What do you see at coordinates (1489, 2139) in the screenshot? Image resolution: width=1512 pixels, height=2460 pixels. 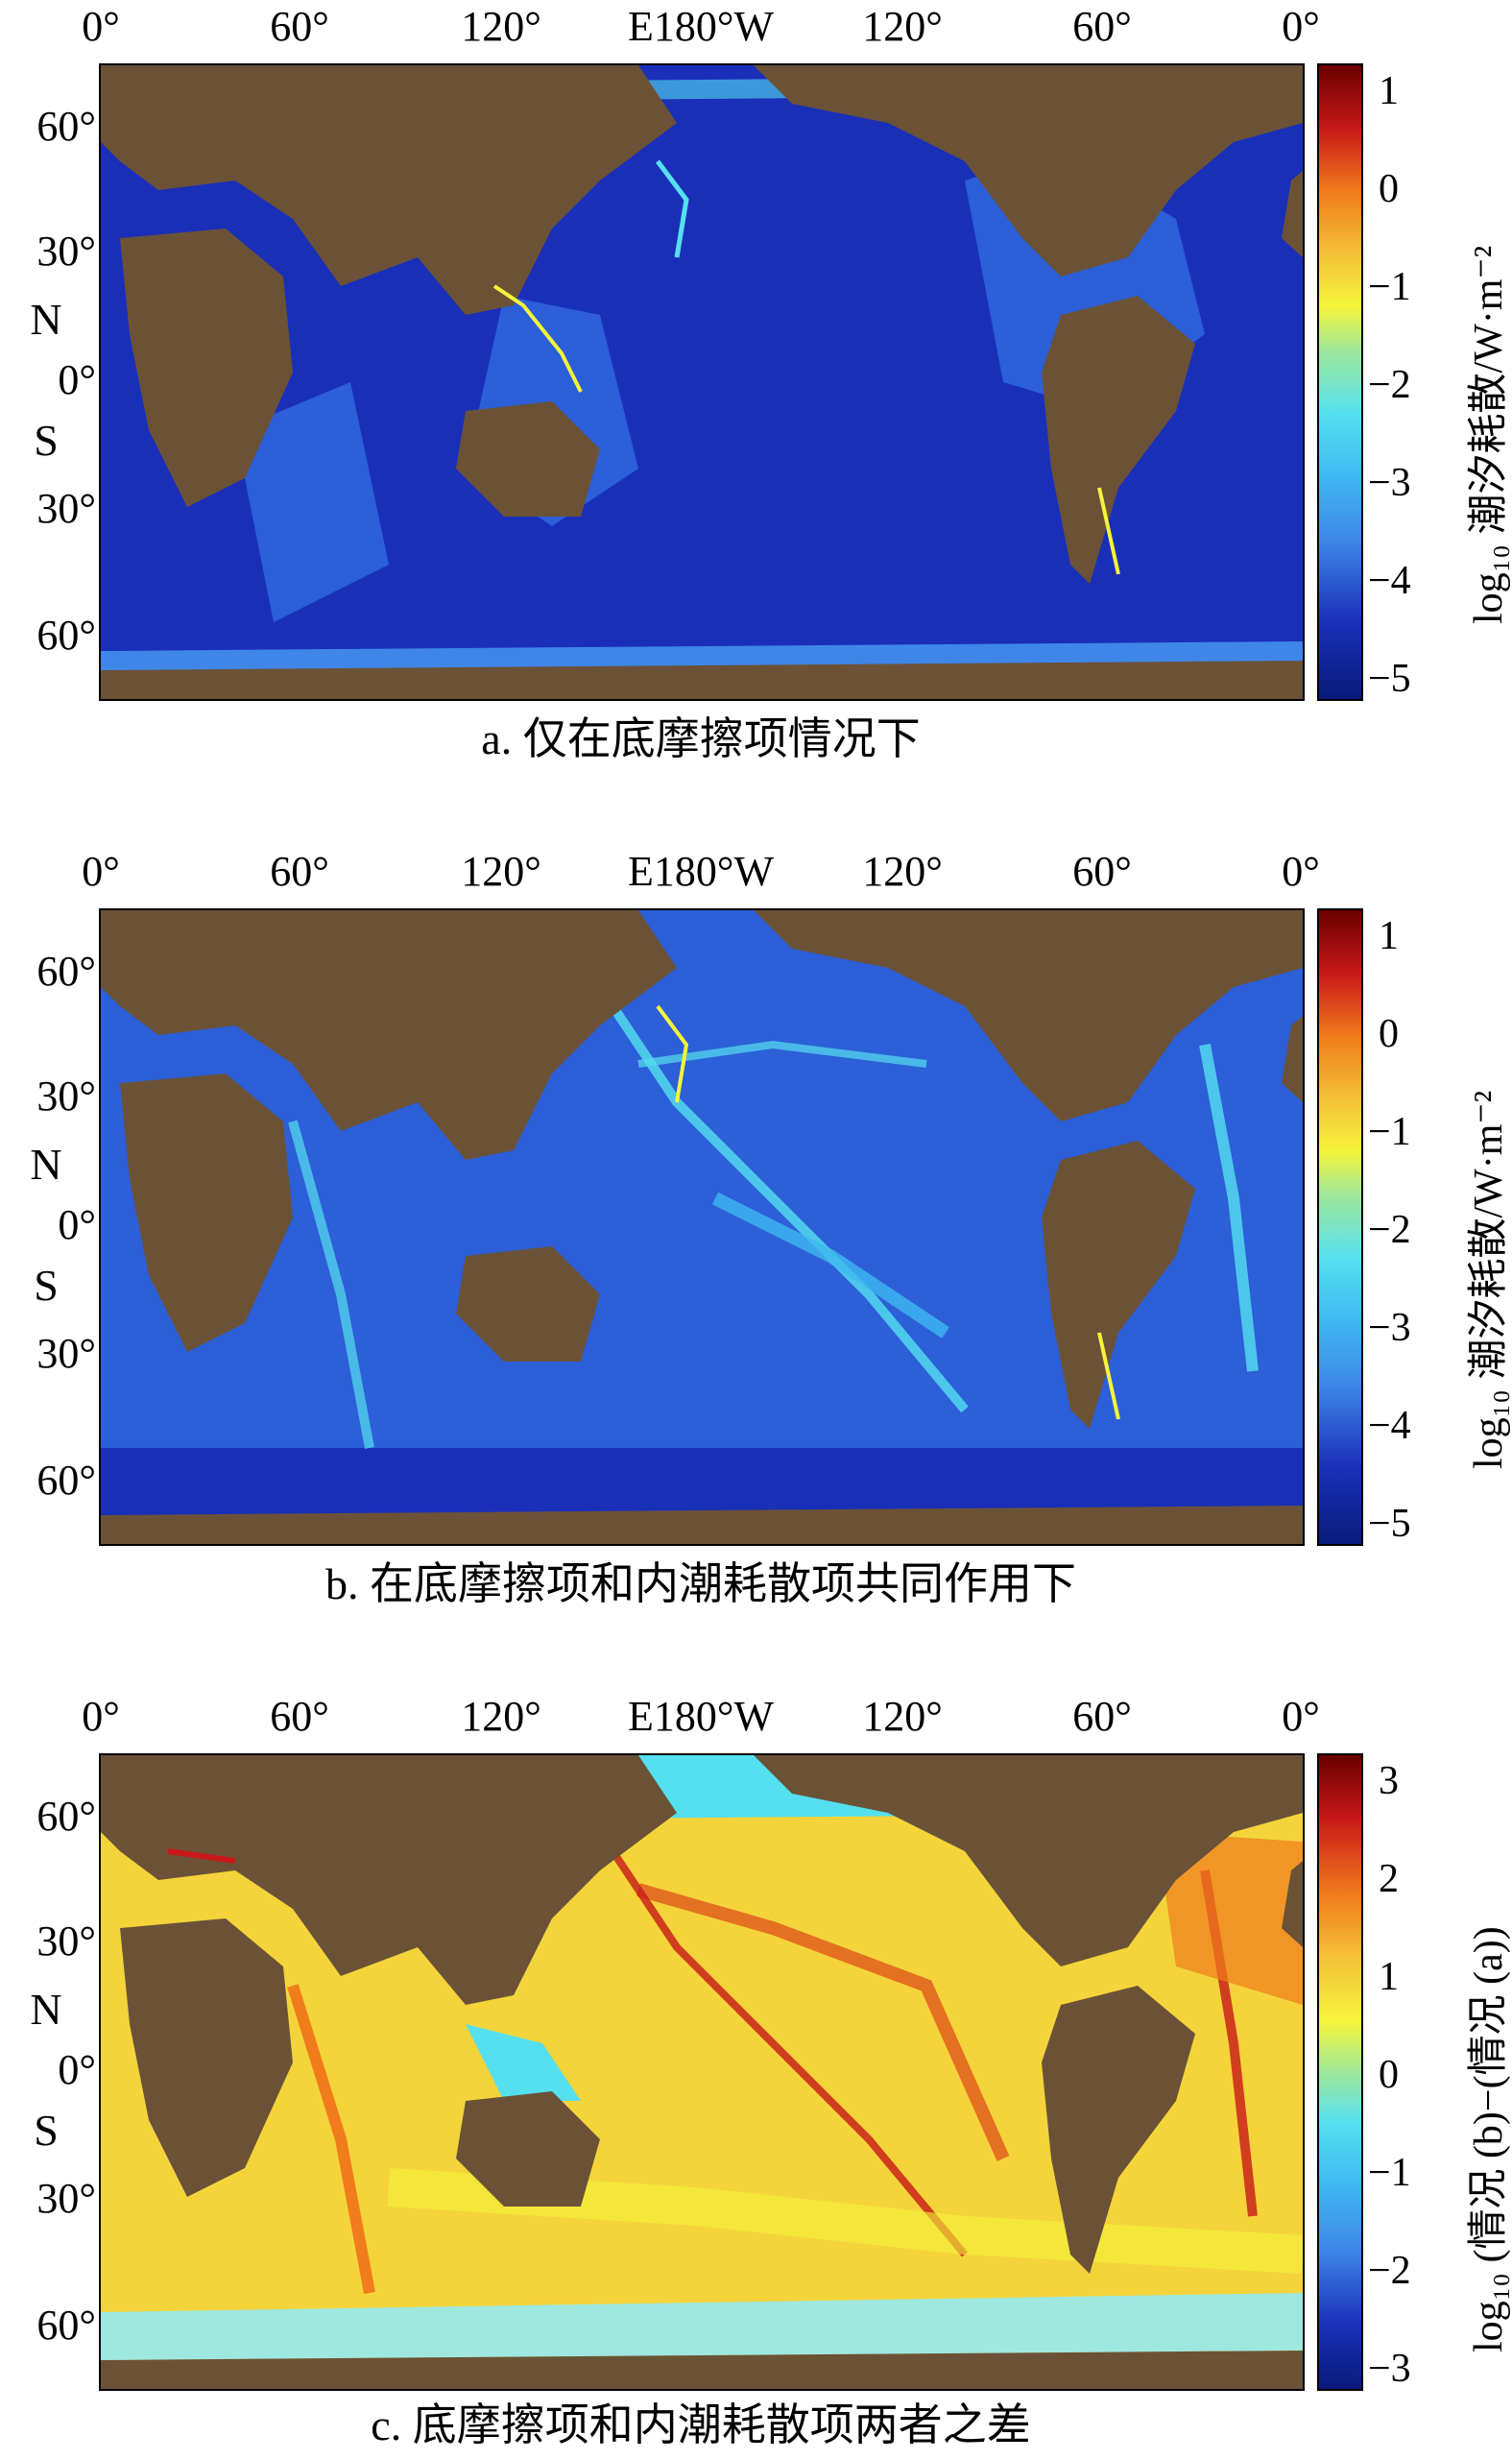 I see `colorbar-c-title: log₁₀ (情况 (b)−(情况 (a))` at bounding box center [1489, 2139].